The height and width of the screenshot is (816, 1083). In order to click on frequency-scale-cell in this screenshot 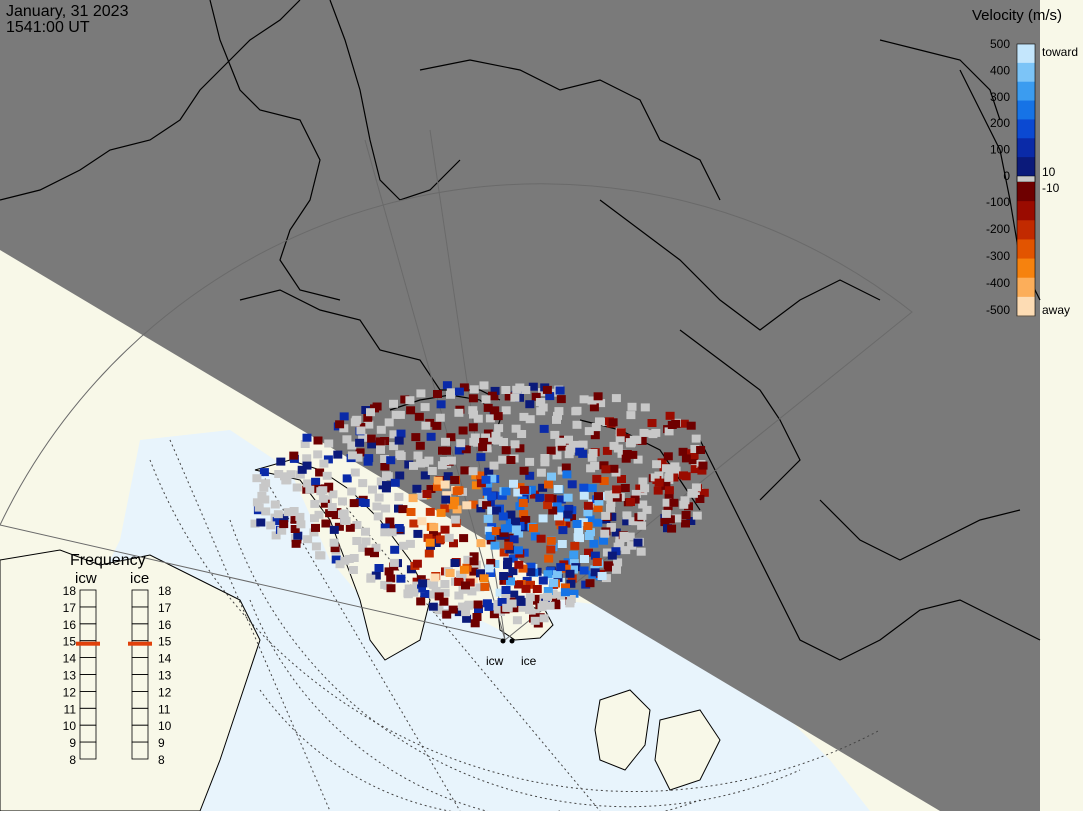, I will do `click(88, 750)`.